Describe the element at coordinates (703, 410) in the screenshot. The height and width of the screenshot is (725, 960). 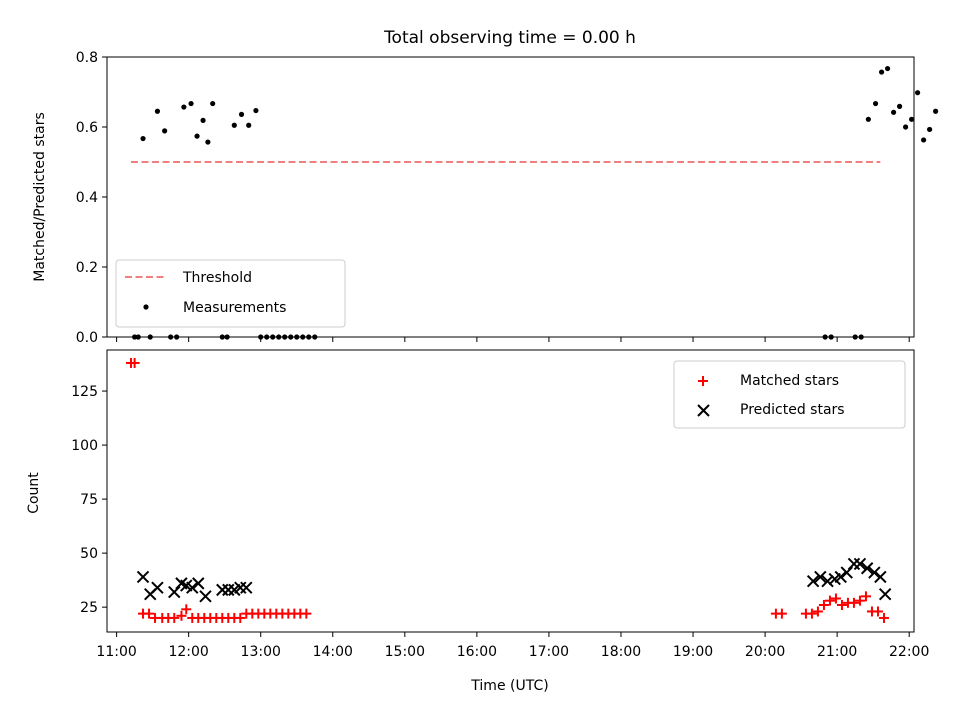
I see `legend-predicted-marker` at that location.